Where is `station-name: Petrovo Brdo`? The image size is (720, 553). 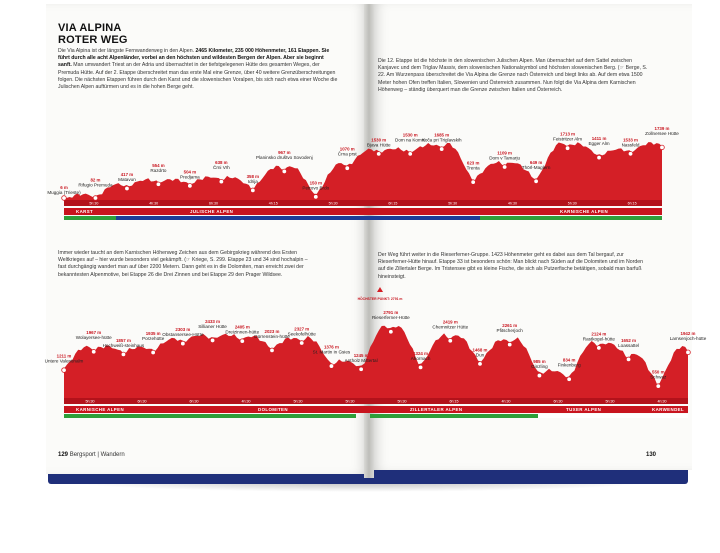 station-name: Petrovo Brdo is located at coordinates (315, 187).